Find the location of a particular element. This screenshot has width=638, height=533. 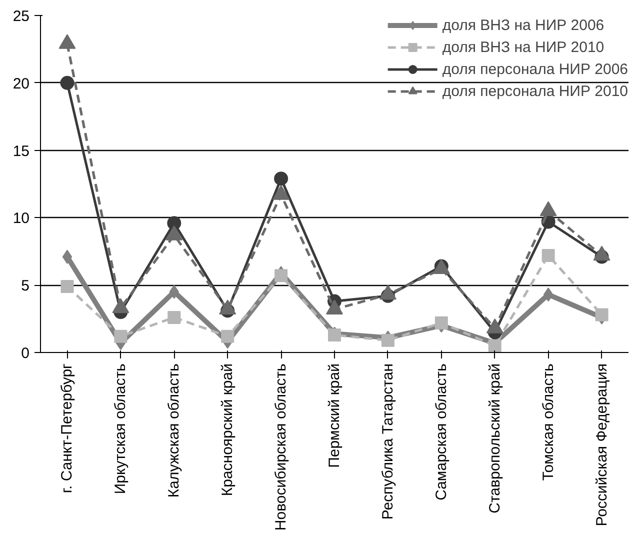

x-tick-label: Российская Федерация is located at coordinates (601, 444).